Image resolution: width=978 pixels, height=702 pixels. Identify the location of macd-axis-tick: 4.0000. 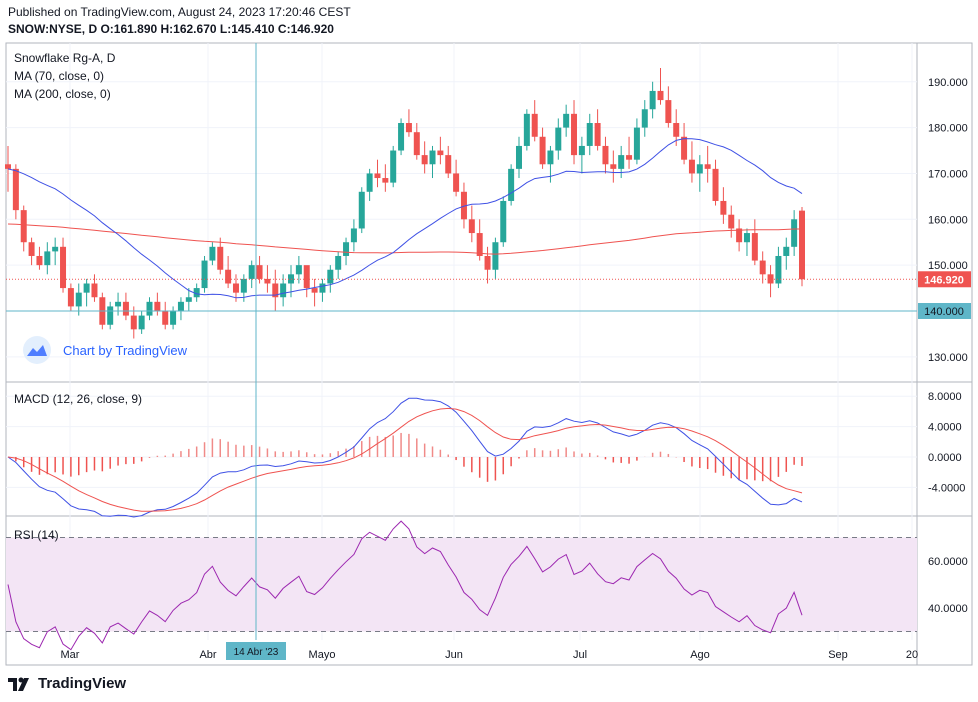
(945, 428).